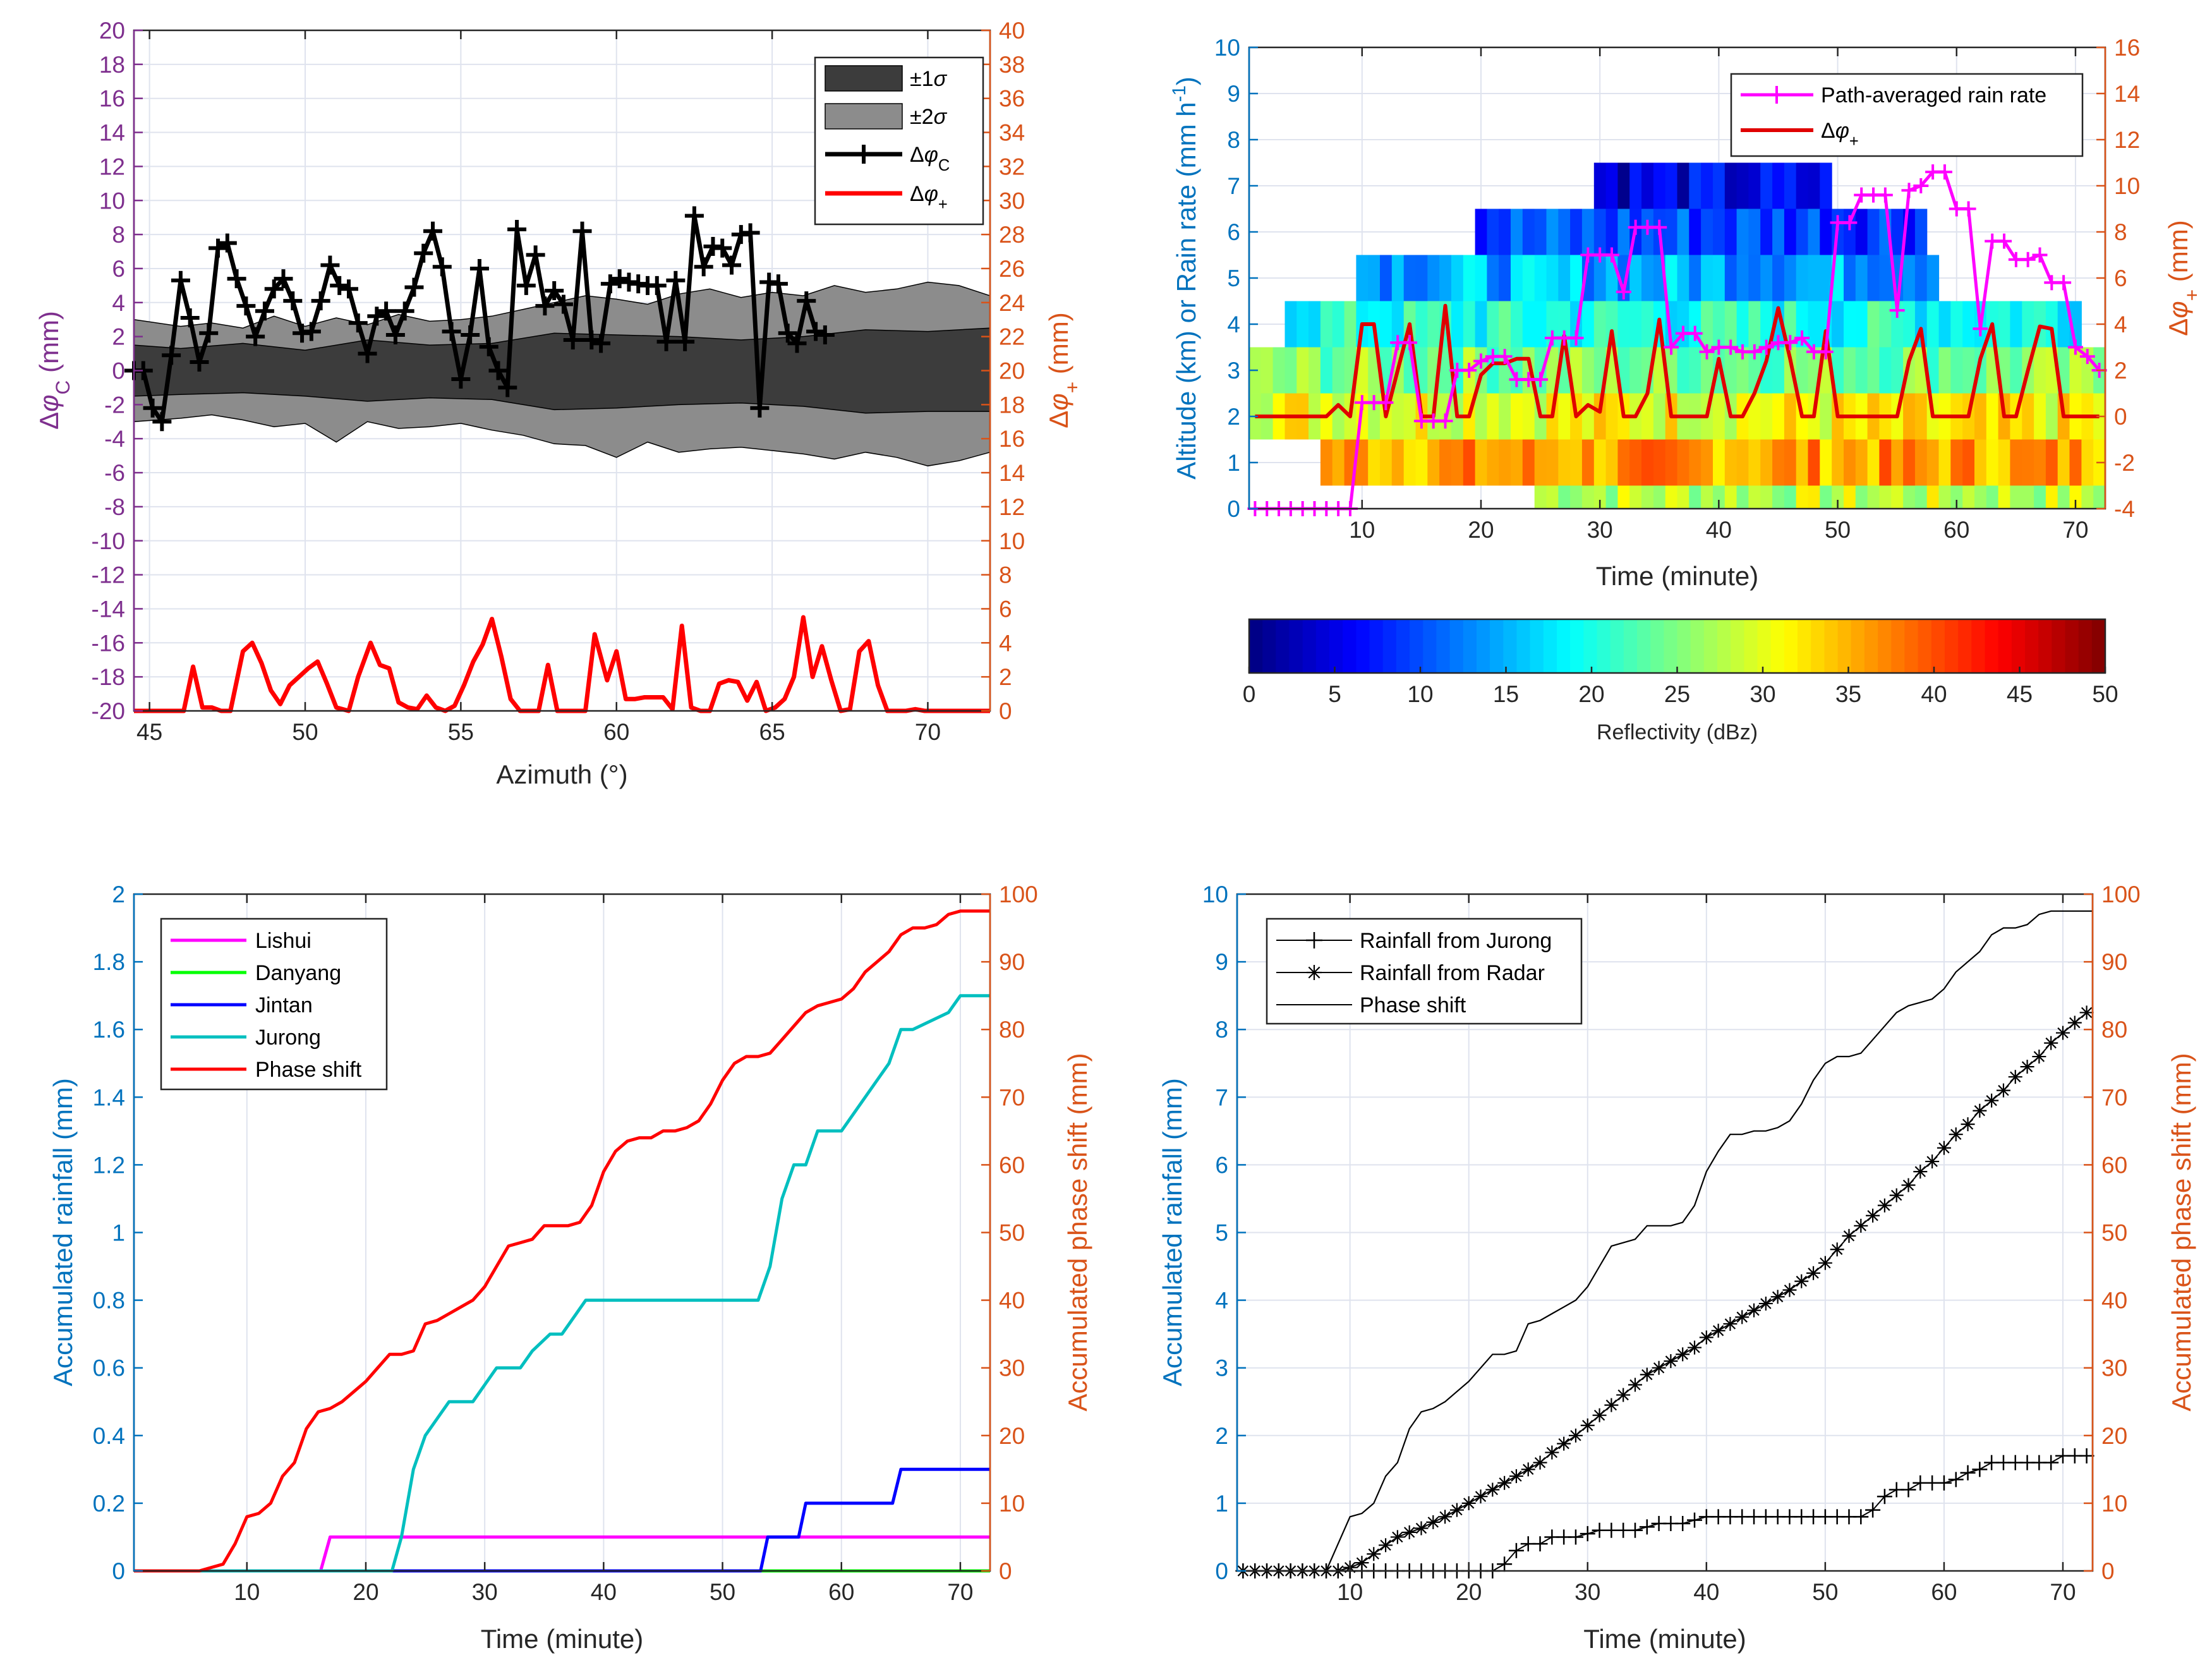 This screenshot has width=2212, height=1660. What do you see at coordinates (1233, 140) in the screenshot?
I see `y-tick-label-left: 8` at bounding box center [1233, 140].